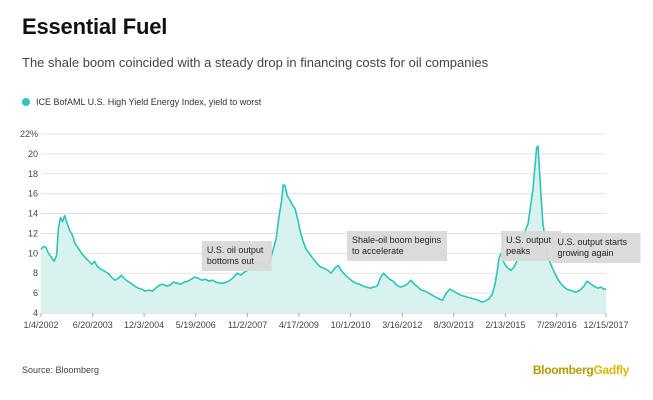  I want to click on annotation-text: Shale-oil boom begins, so click(397, 240).